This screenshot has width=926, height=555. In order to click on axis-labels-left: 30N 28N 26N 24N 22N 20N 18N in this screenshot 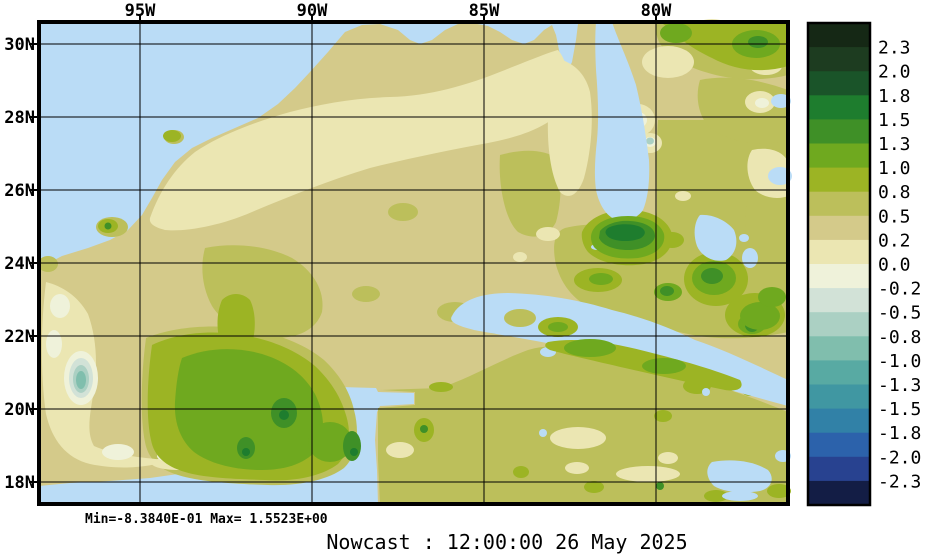, I will do `click(19, 264)`.